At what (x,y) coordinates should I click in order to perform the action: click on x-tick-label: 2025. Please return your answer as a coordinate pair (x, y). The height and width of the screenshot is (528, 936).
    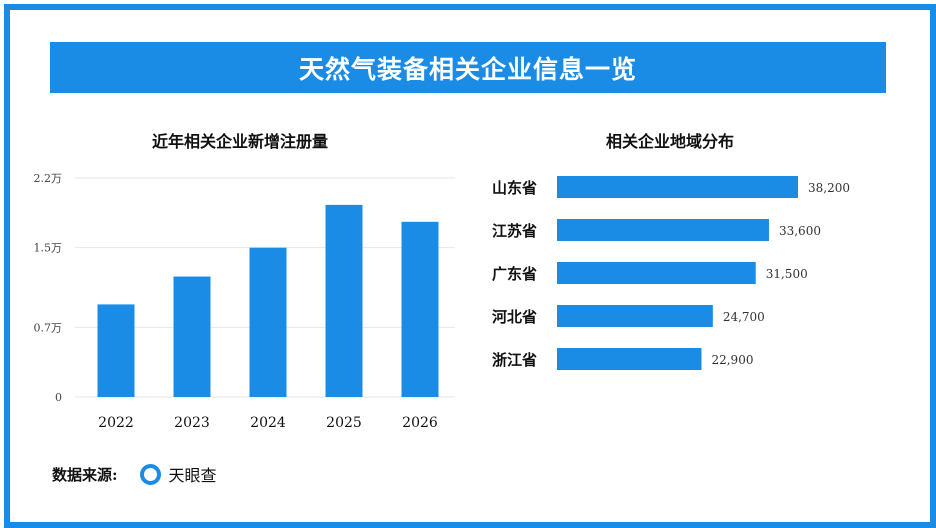
    Looking at the image, I should click on (344, 423).